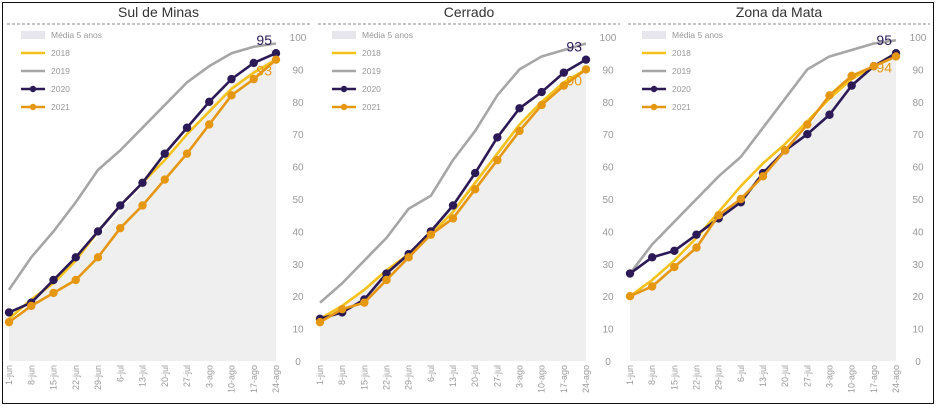  What do you see at coordinates (469, 12) in the screenshot?
I see `chart-title: Cerrado` at bounding box center [469, 12].